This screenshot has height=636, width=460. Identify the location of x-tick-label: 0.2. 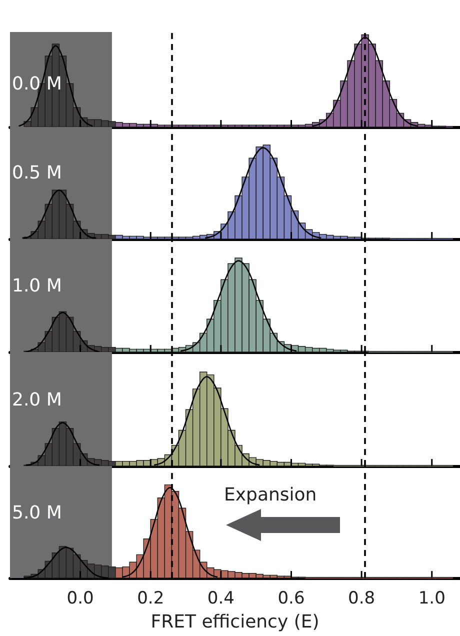
(150, 598).